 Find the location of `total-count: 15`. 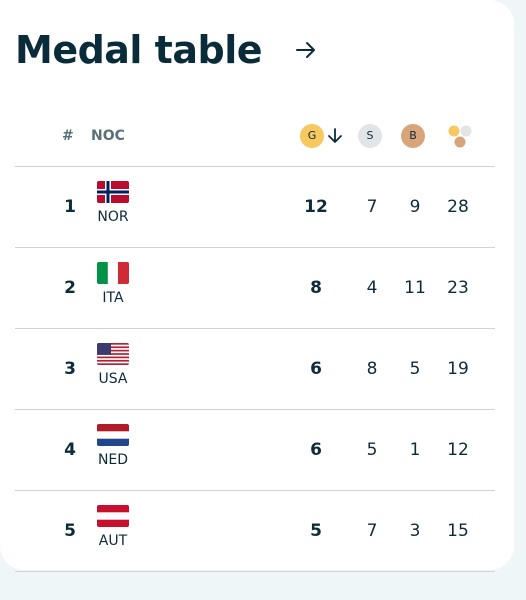

total-count: 15 is located at coordinates (458, 531).